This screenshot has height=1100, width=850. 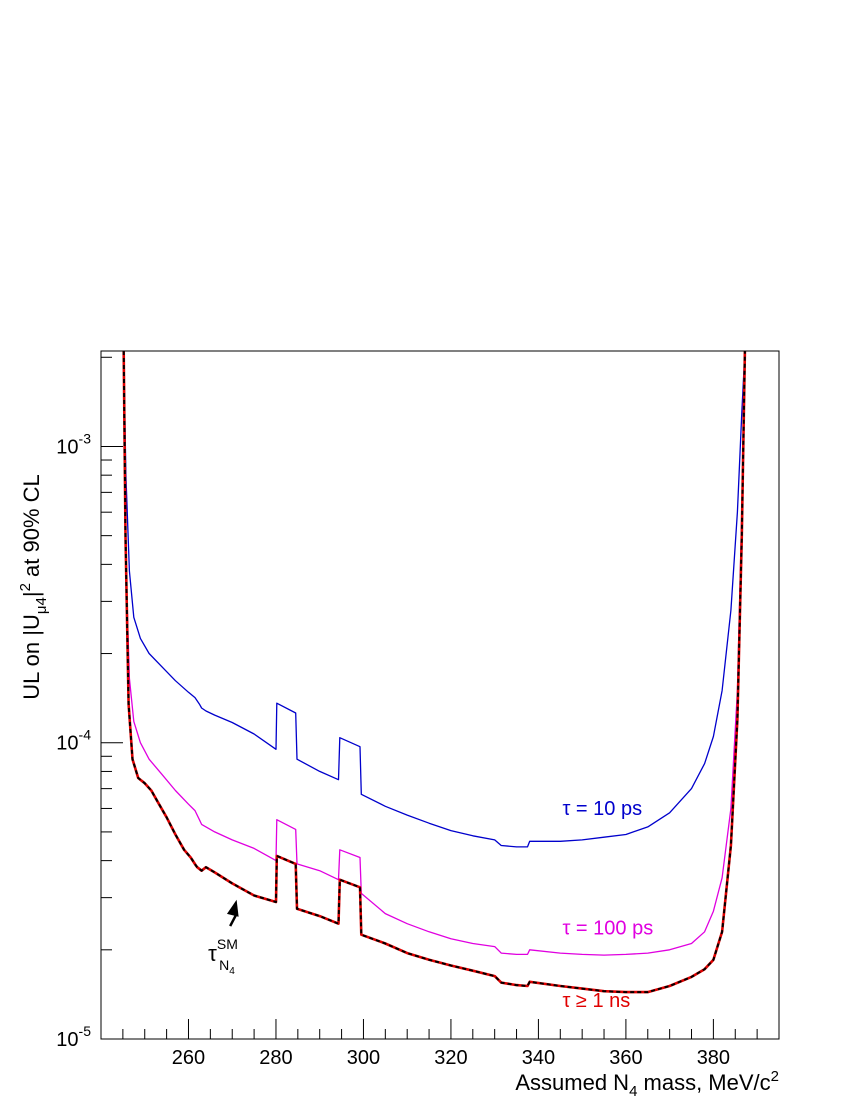 What do you see at coordinates (713, 1058) in the screenshot?
I see `x-tick-label: 380` at bounding box center [713, 1058].